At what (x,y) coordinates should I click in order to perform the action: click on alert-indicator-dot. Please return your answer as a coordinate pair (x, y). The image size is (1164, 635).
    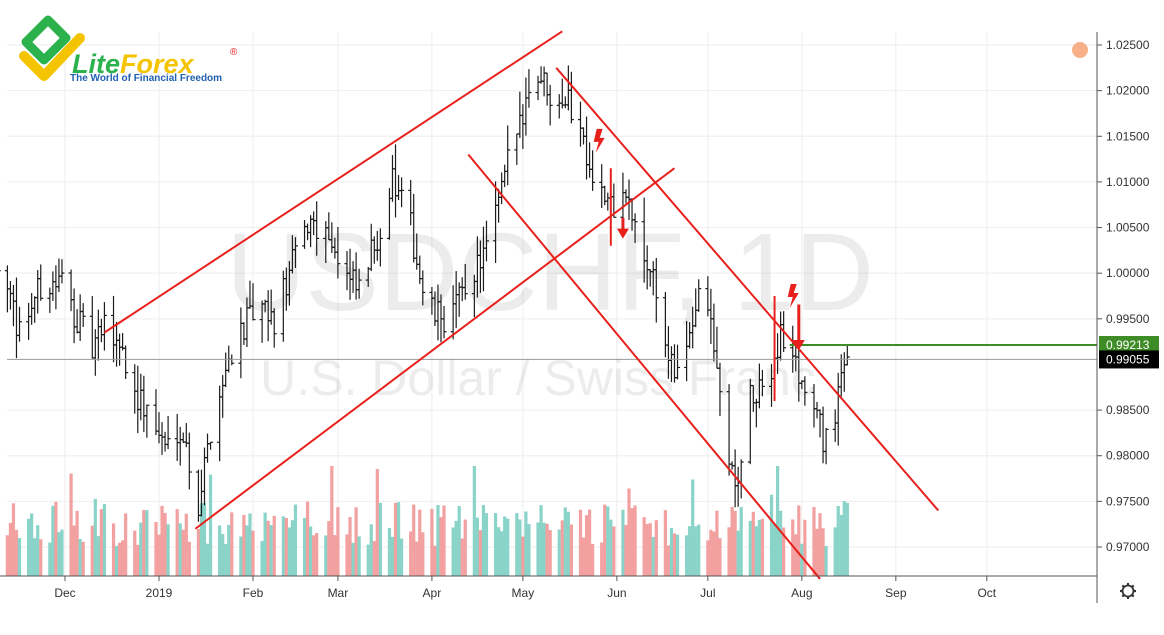
    Looking at the image, I should click on (1080, 50).